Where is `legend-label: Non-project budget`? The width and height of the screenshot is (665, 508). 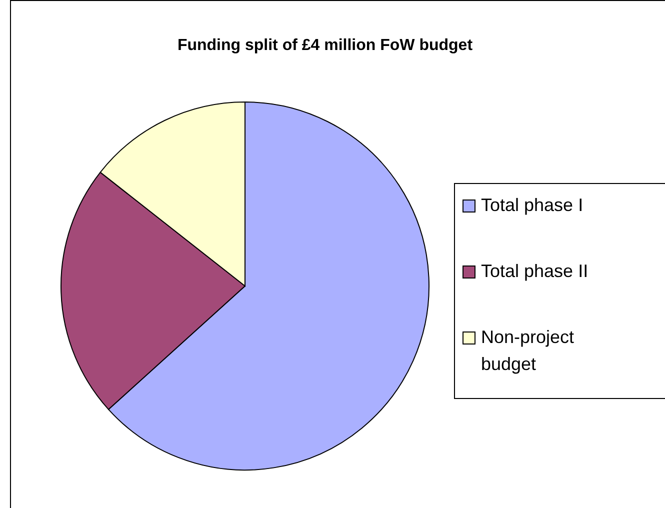
legend-label: Non-project budget is located at coordinates (527, 350).